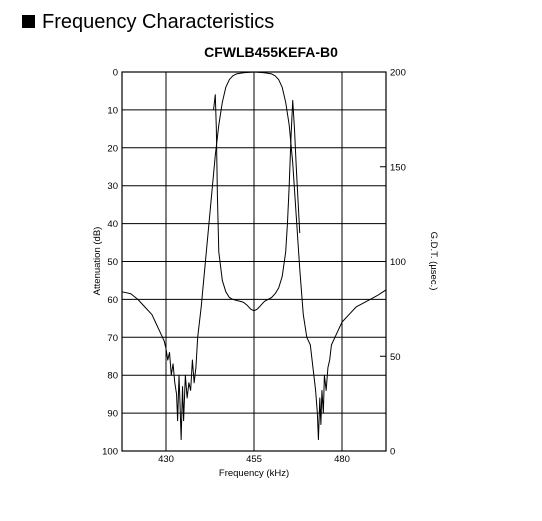  What do you see at coordinates (112, 376) in the screenshot?
I see `y-tick-label-80: 80` at bounding box center [112, 376].